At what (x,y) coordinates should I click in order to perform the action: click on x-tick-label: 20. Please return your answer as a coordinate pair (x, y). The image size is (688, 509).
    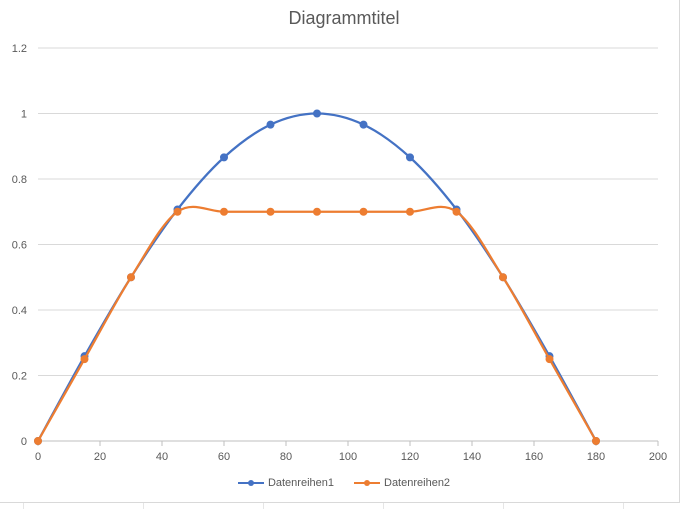
    Looking at the image, I should click on (100, 457).